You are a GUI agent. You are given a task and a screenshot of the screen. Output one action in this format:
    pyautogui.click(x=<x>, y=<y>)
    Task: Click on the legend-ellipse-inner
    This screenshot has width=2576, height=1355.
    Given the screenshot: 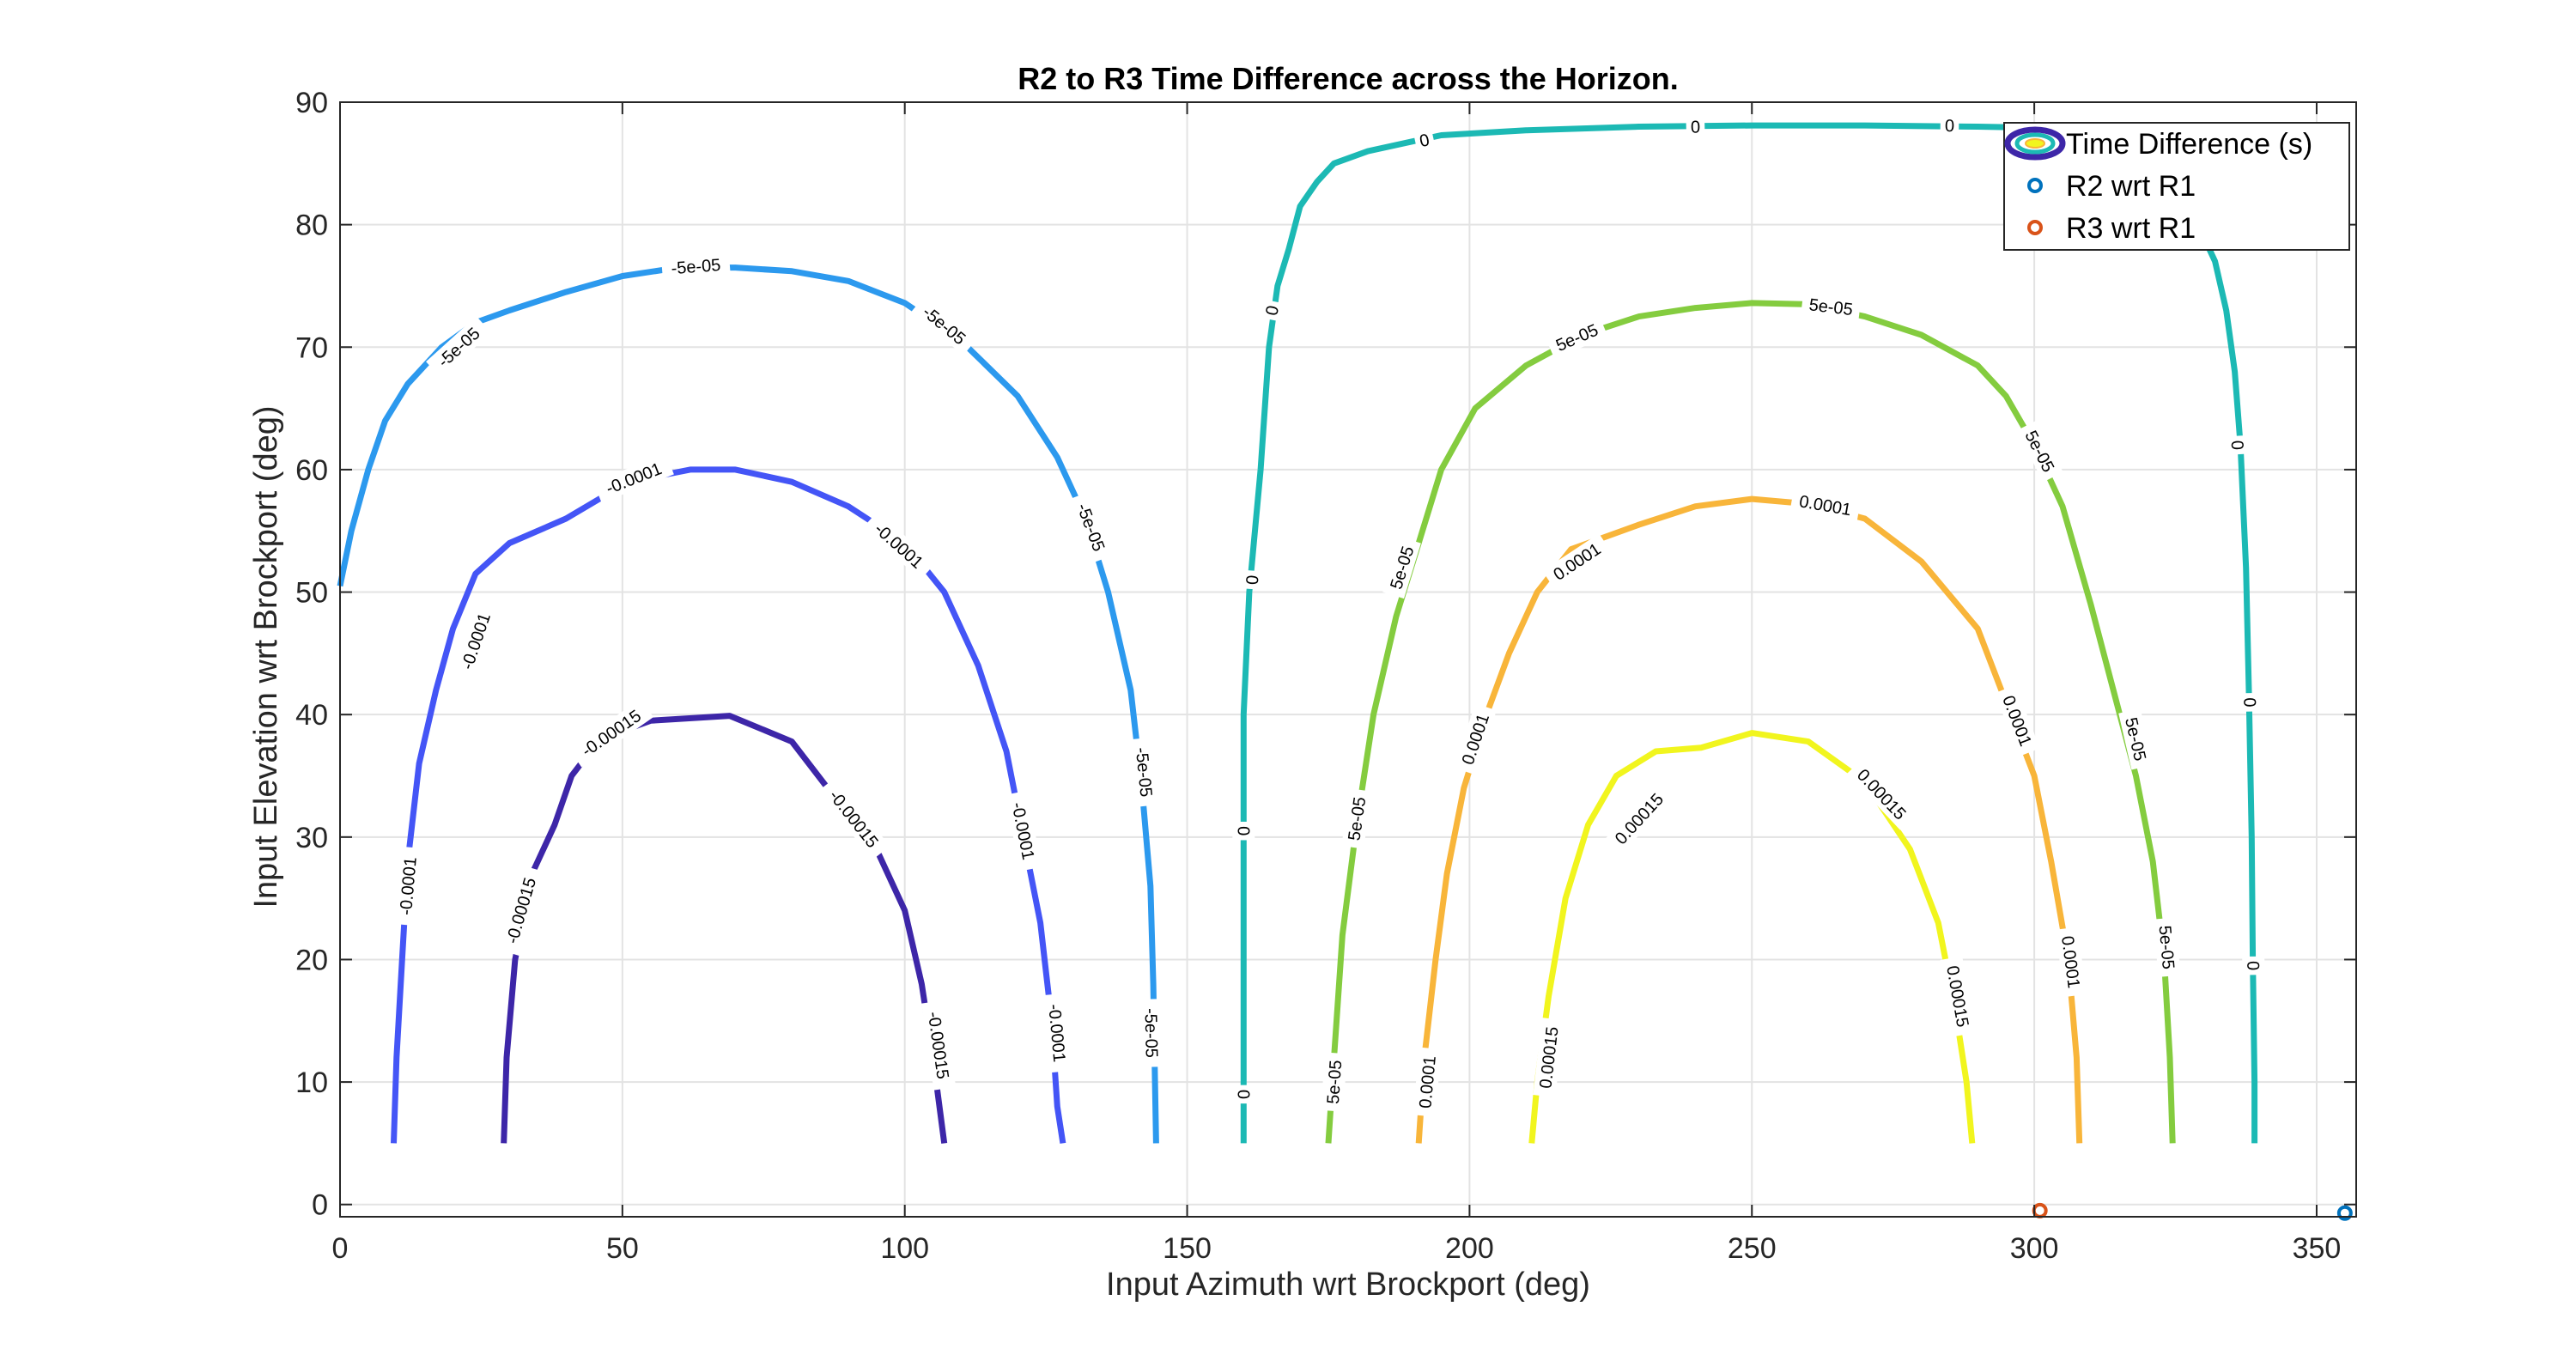 What is the action you would take?
    pyautogui.click(x=2035, y=143)
    